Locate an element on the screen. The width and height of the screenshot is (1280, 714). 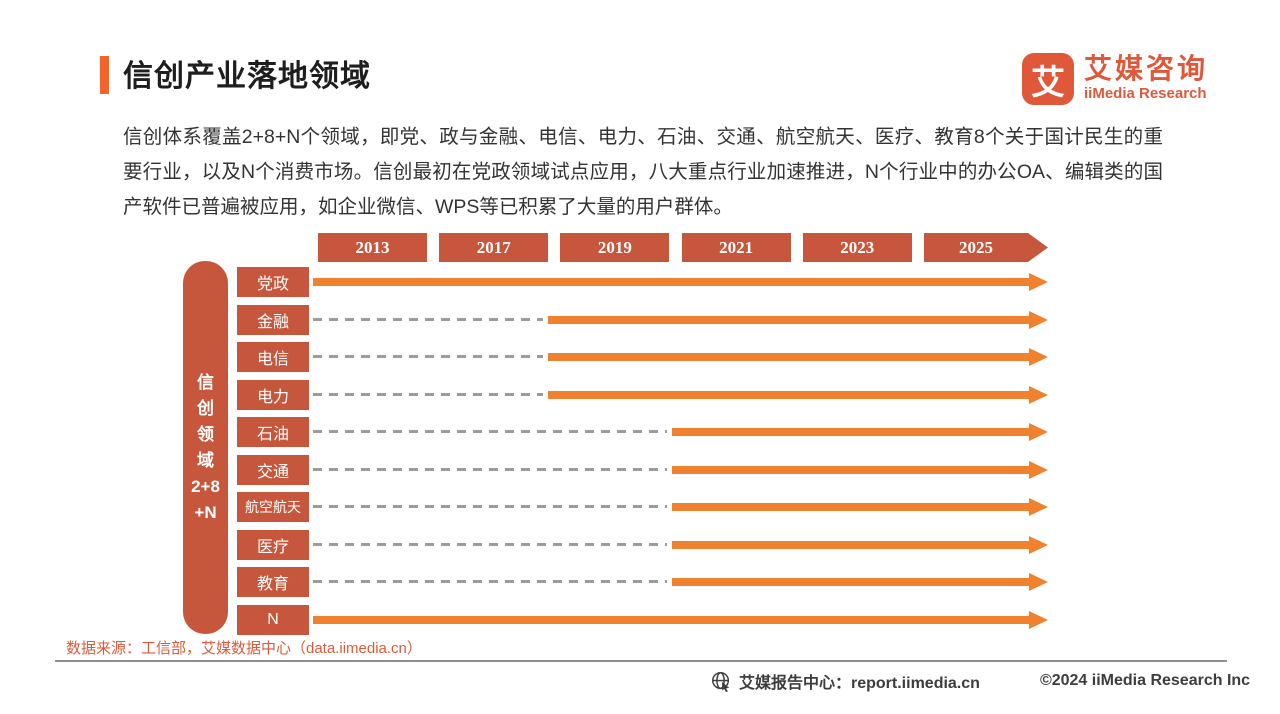
logo-glyph: 艾 is located at coordinates (1048, 82).